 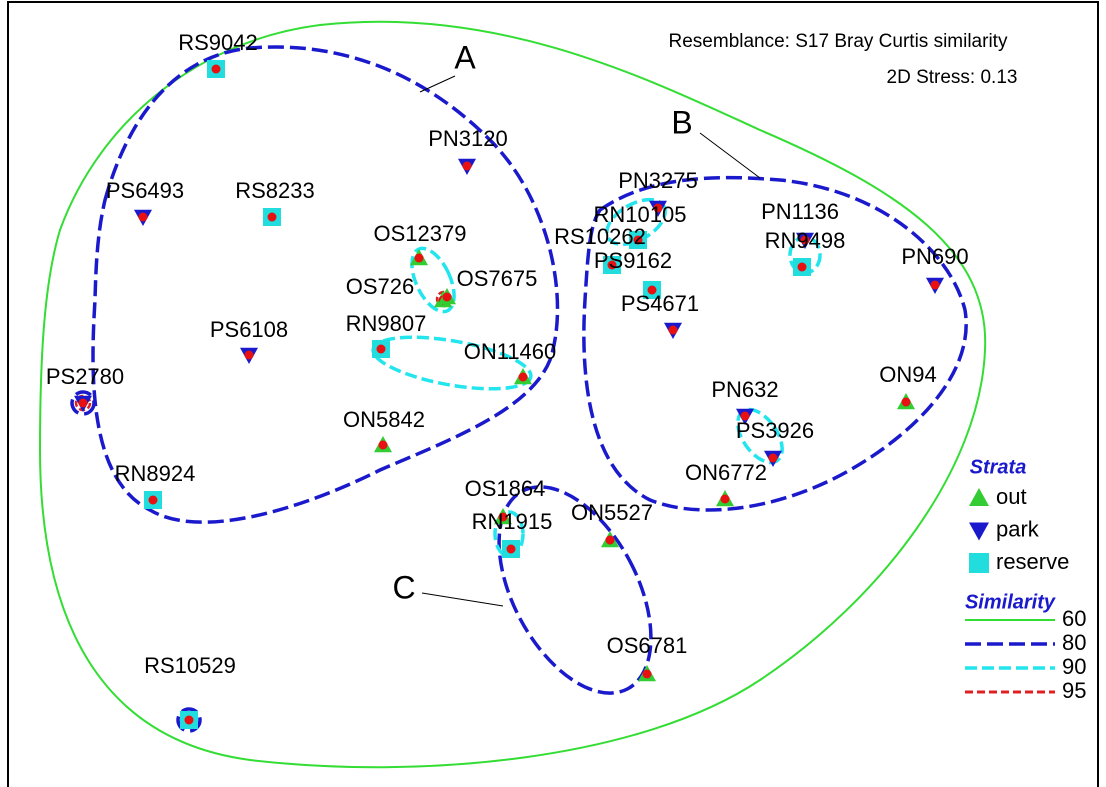 What do you see at coordinates (775, 430) in the screenshot?
I see `point-label: PS3926` at bounding box center [775, 430].